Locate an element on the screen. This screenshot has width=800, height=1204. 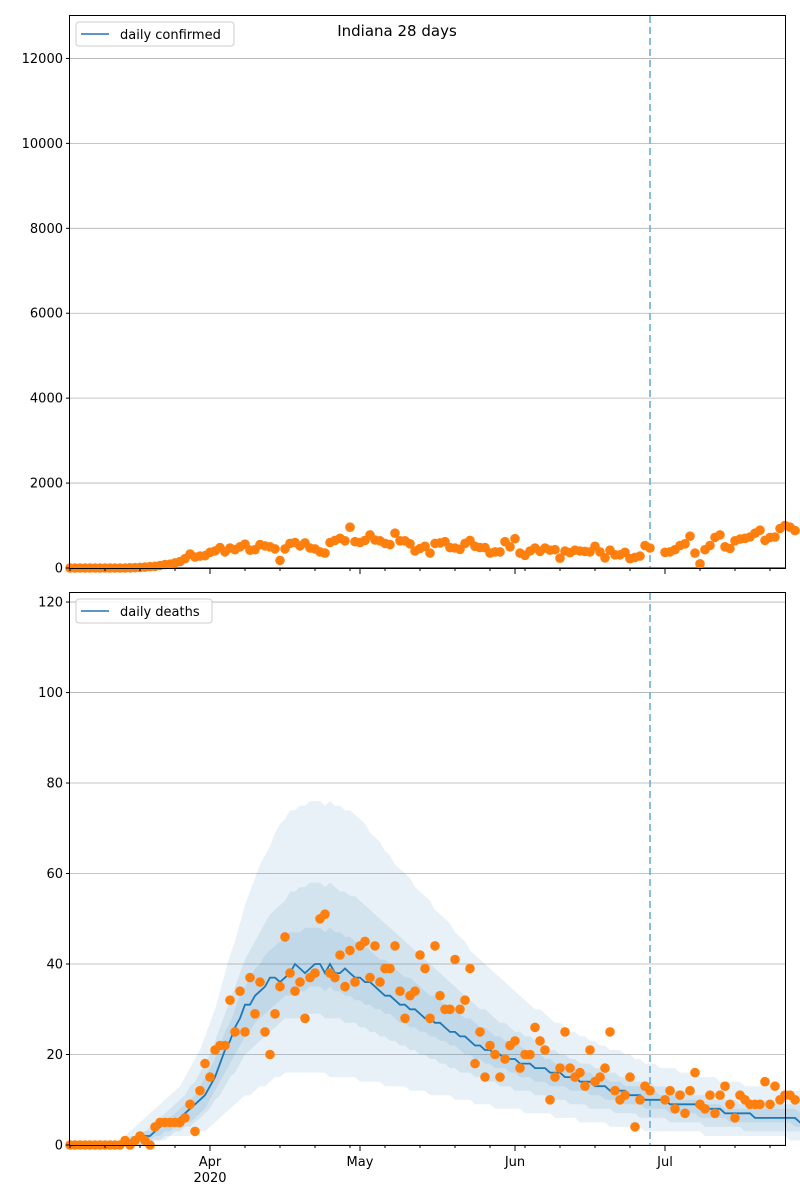
x-tick-sublabel: 2020 is located at coordinates (209, 1178).